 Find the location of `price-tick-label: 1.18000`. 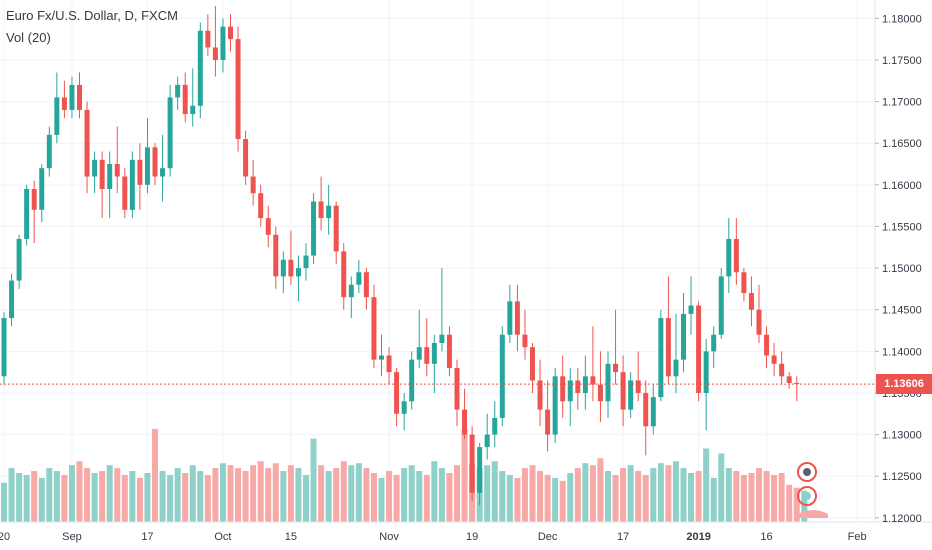

price-tick-label: 1.18000 is located at coordinates (902, 19).